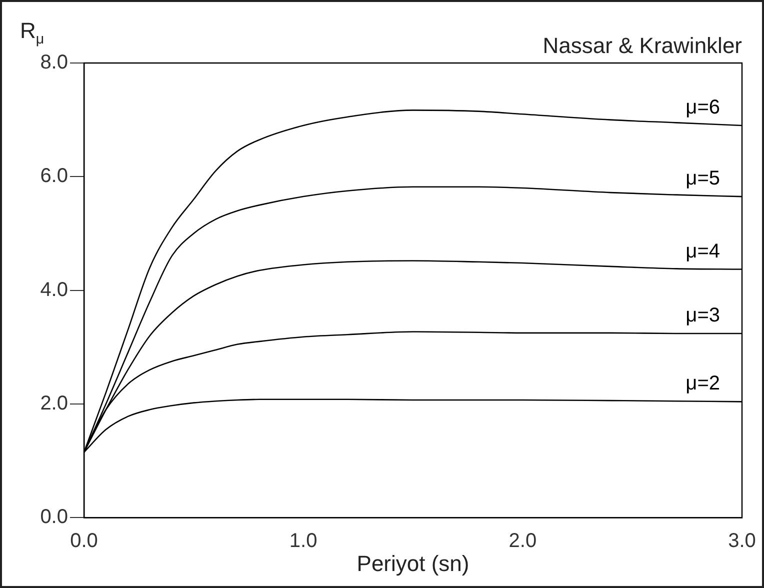 The height and width of the screenshot is (588, 764). What do you see at coordinates (703, 383) in the screenshot?
I see `series-label: μ=2` at bounding box center [703, 383].